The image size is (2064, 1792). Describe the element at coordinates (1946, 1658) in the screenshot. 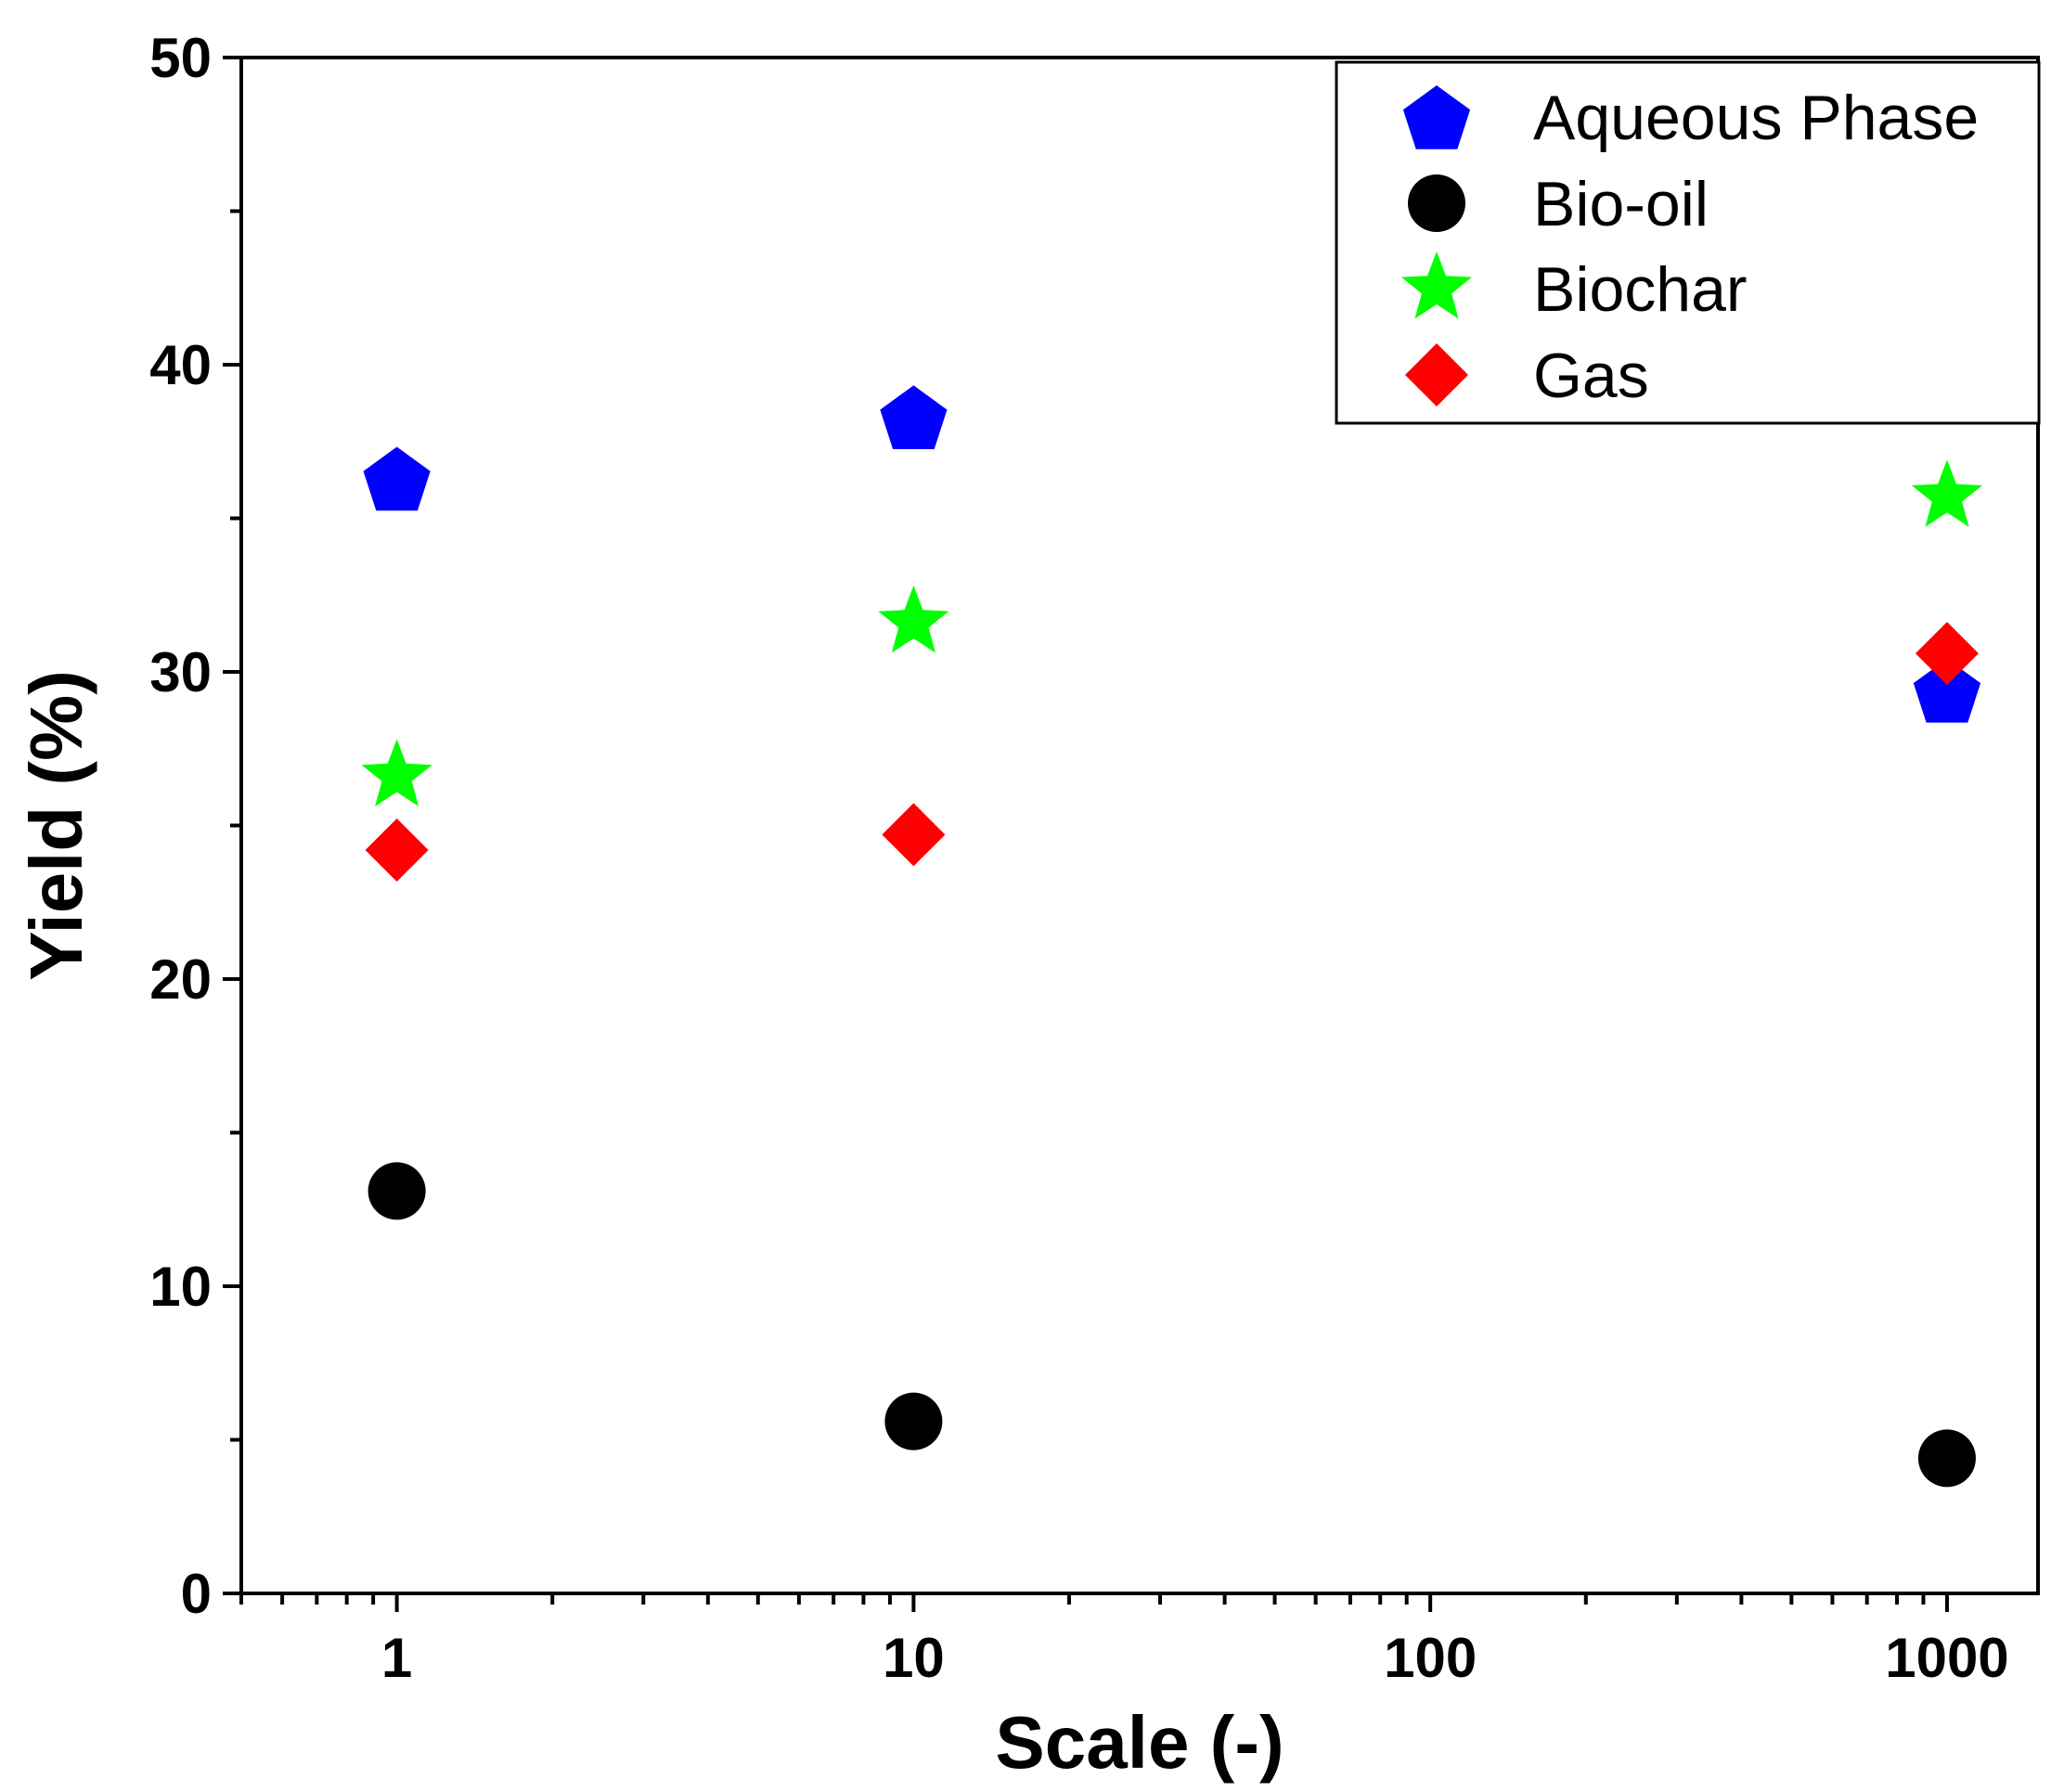

I see `x-tick-label: 1000` at that location.